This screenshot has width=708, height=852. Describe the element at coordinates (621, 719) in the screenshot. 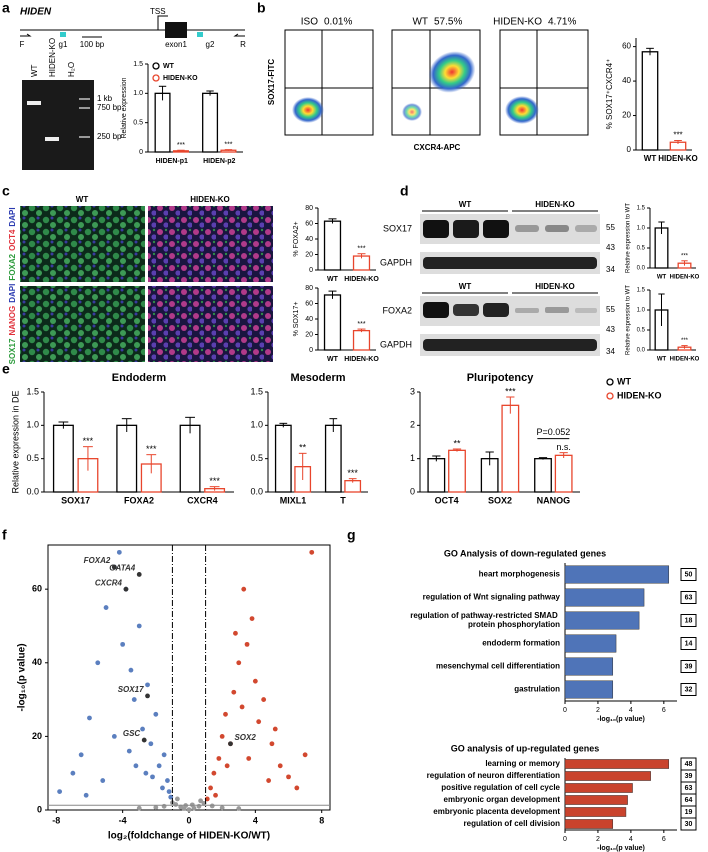

I see `x-axis-label: -log₁₀(p value)` at that location.